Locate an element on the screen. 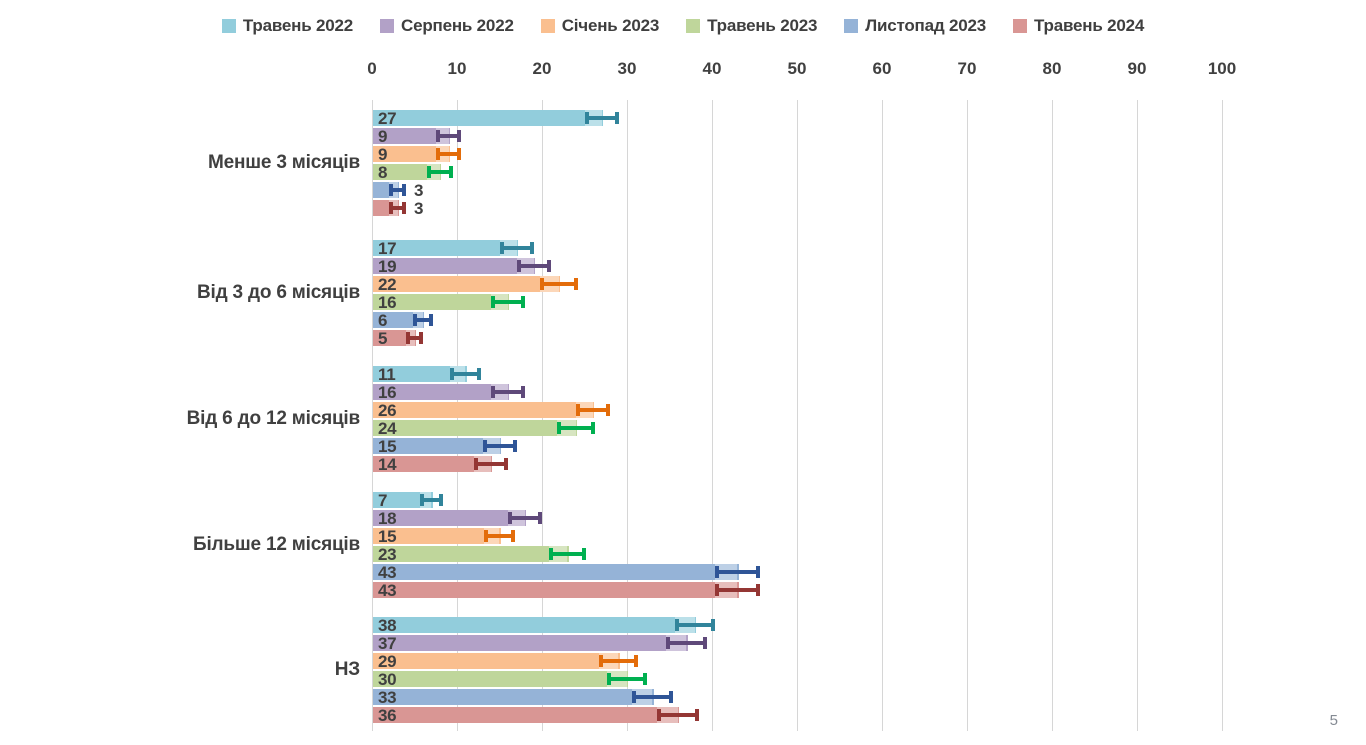  legend-item: Травень 2022 is located at coordinates (287, 26).